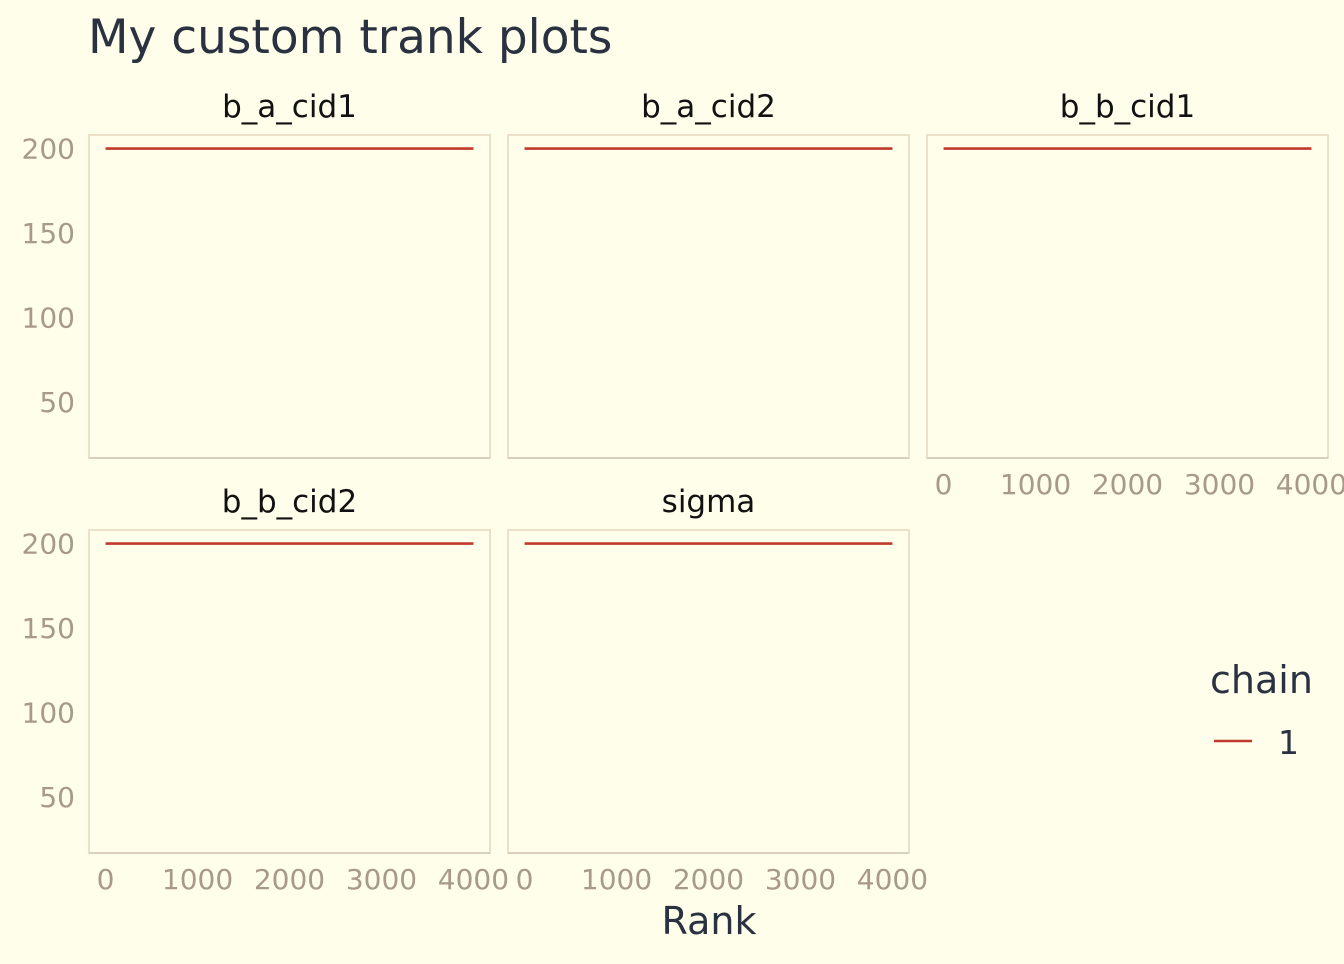 Image resolution: width=1344 pixels, height=964 pixels. What do you see at coordinates (709, 921) in the screenshot?
I see `x-axis-label: Rank` at bounding box center [709, 921].